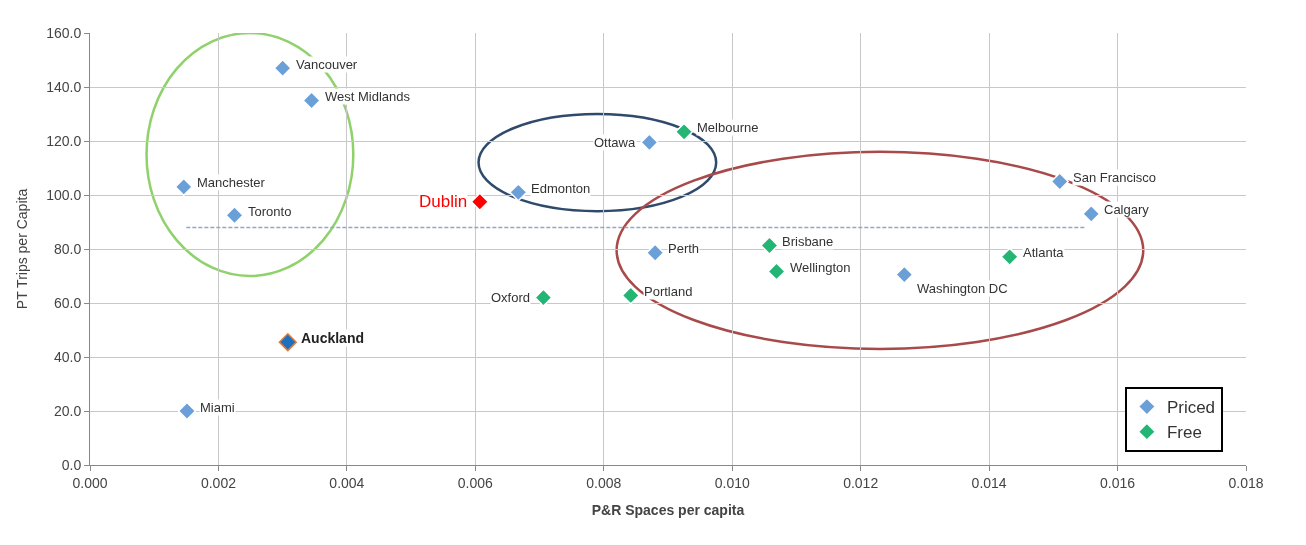  What do you see at coordinates (615, 142) in the screenshot?
I see `annotation: Ottawa` at bounding box center [615, 142].